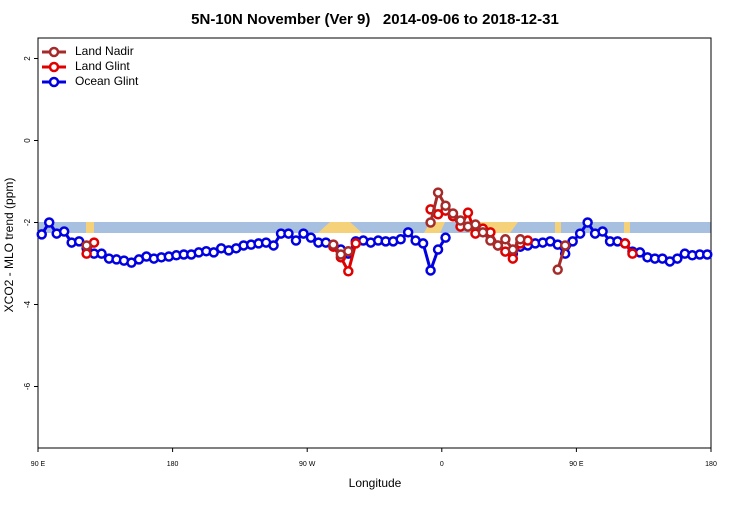 This screenshot has width=750, height=505. I want to click on y-tick-label: -6, so click(27, 386).